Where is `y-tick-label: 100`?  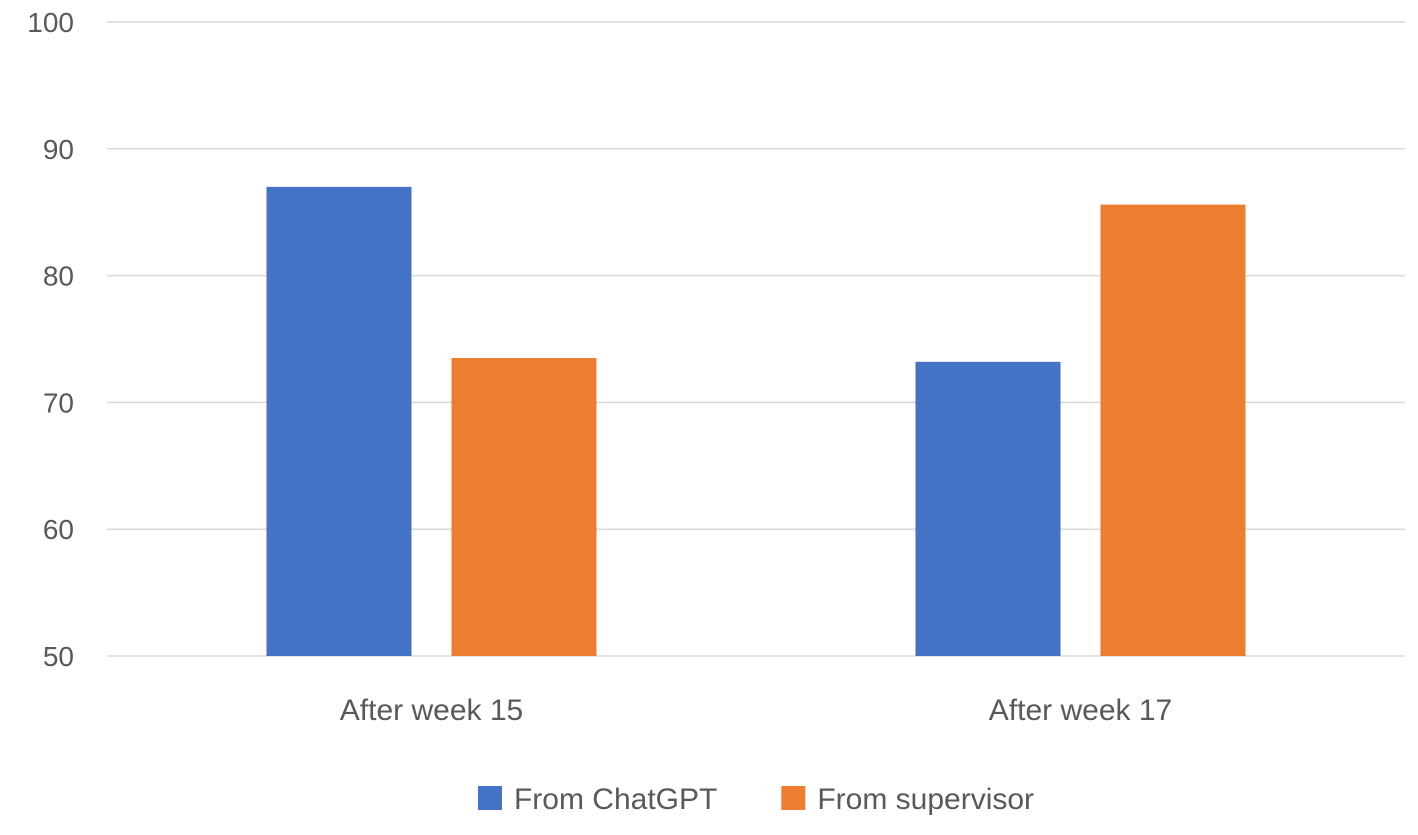 y-tick-label: 100 is located at coordinates (50, 22).